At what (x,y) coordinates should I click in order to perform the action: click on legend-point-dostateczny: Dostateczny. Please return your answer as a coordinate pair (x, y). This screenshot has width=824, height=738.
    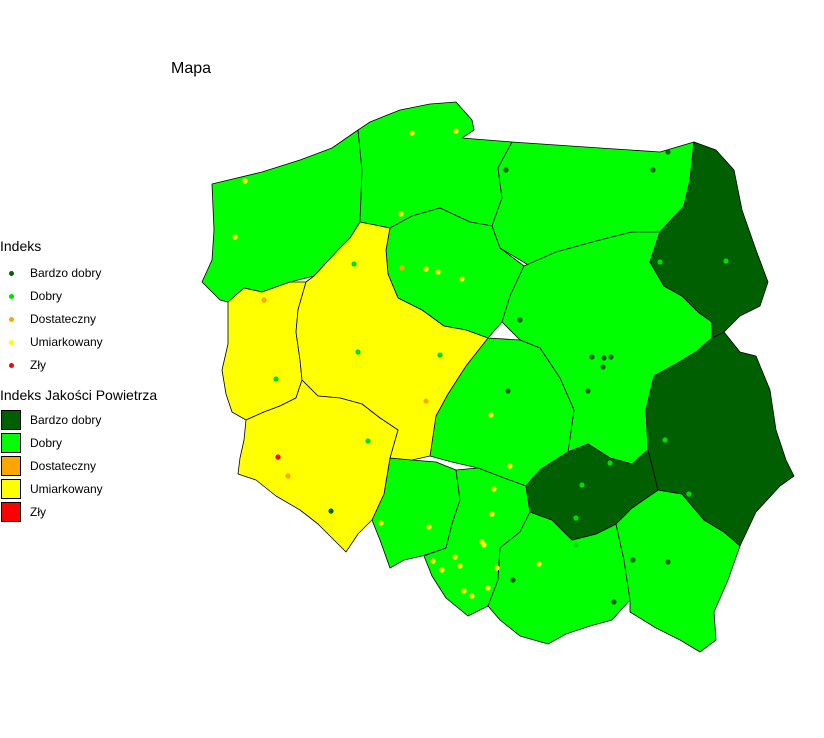
    Looking at the image, I should click on (48, 319).